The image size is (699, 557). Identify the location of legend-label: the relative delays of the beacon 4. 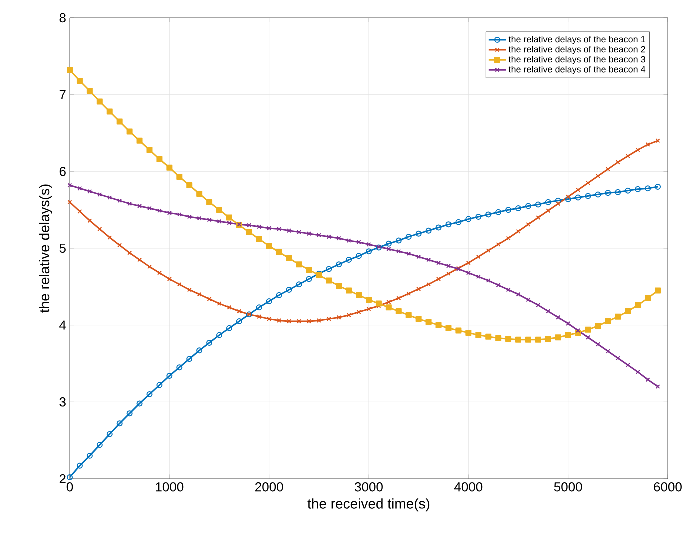
(577, 70).